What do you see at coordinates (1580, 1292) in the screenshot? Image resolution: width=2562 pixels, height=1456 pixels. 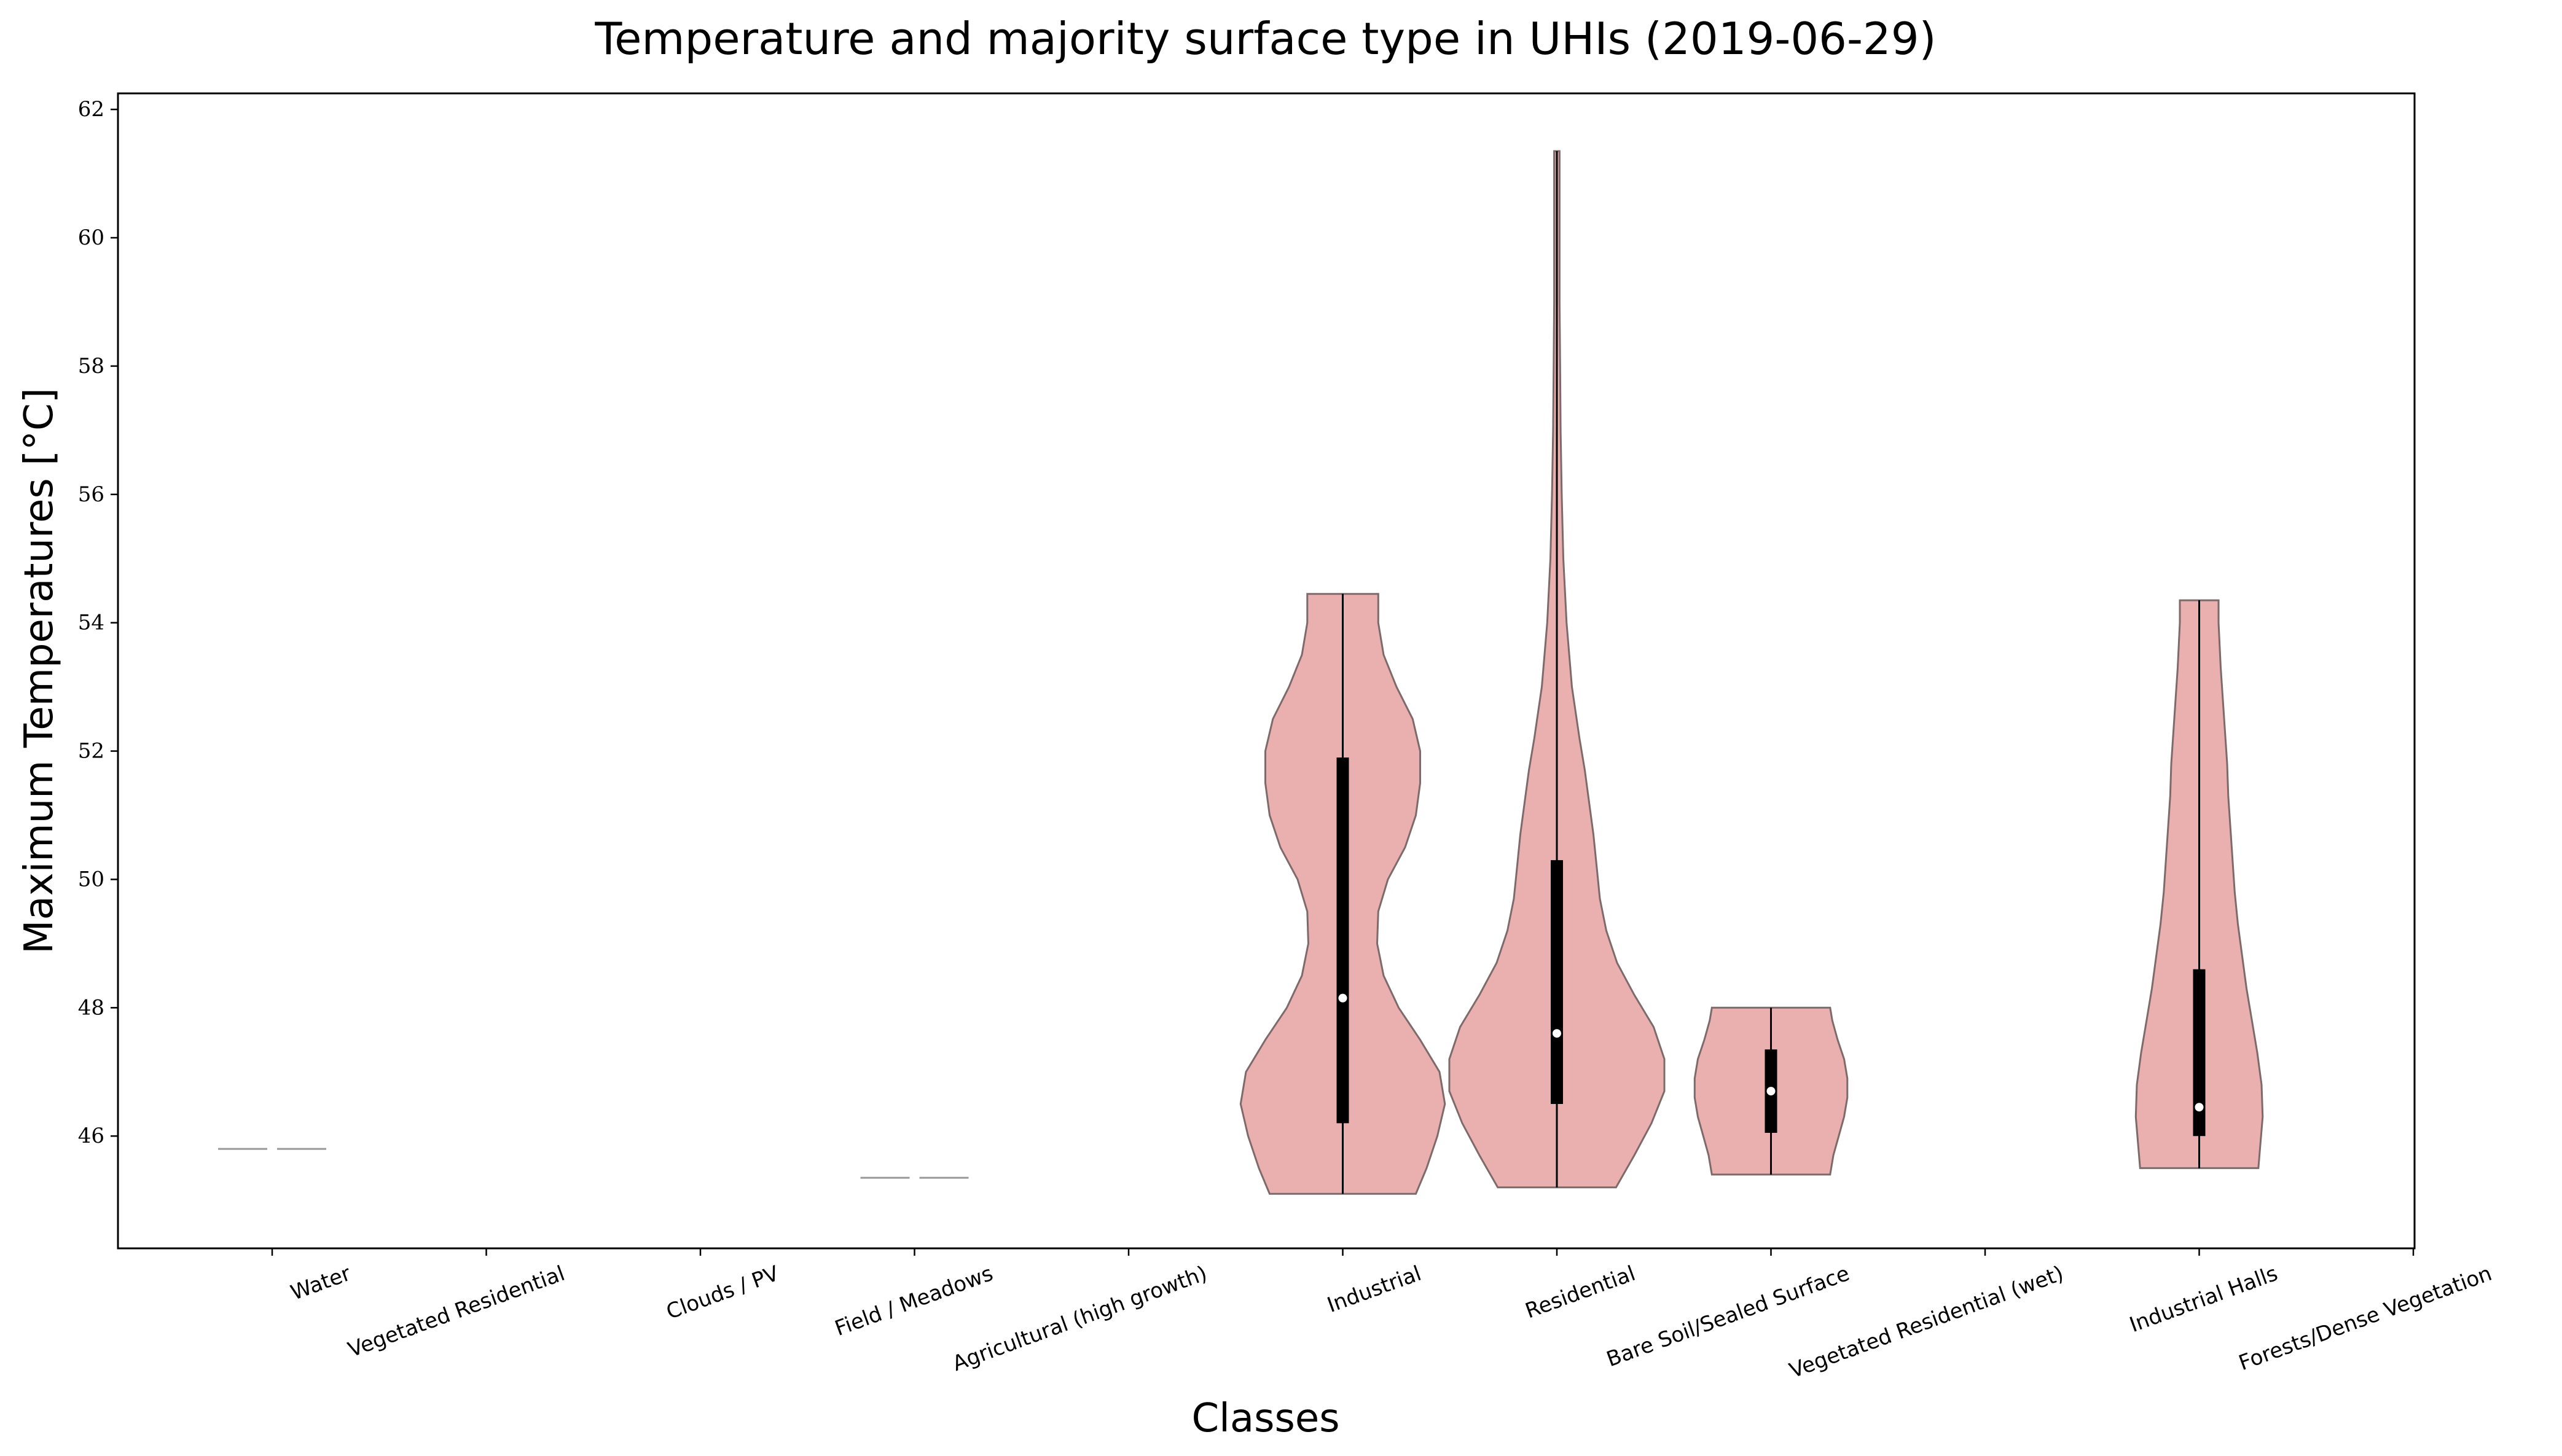 I see `x-tick-label: Residential` at bounding box center [1580, 1292].